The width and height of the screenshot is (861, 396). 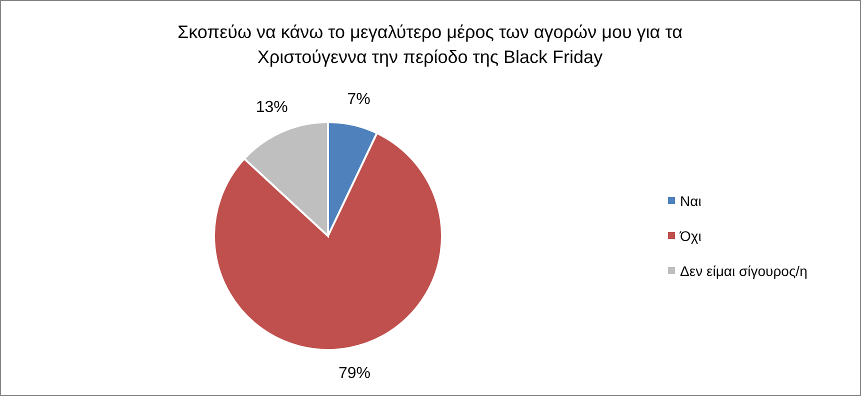 What do you see at coordinates (690, 236) in the screenshot?
I see `legend-label: Όχι` at bounding box center [690, 236].